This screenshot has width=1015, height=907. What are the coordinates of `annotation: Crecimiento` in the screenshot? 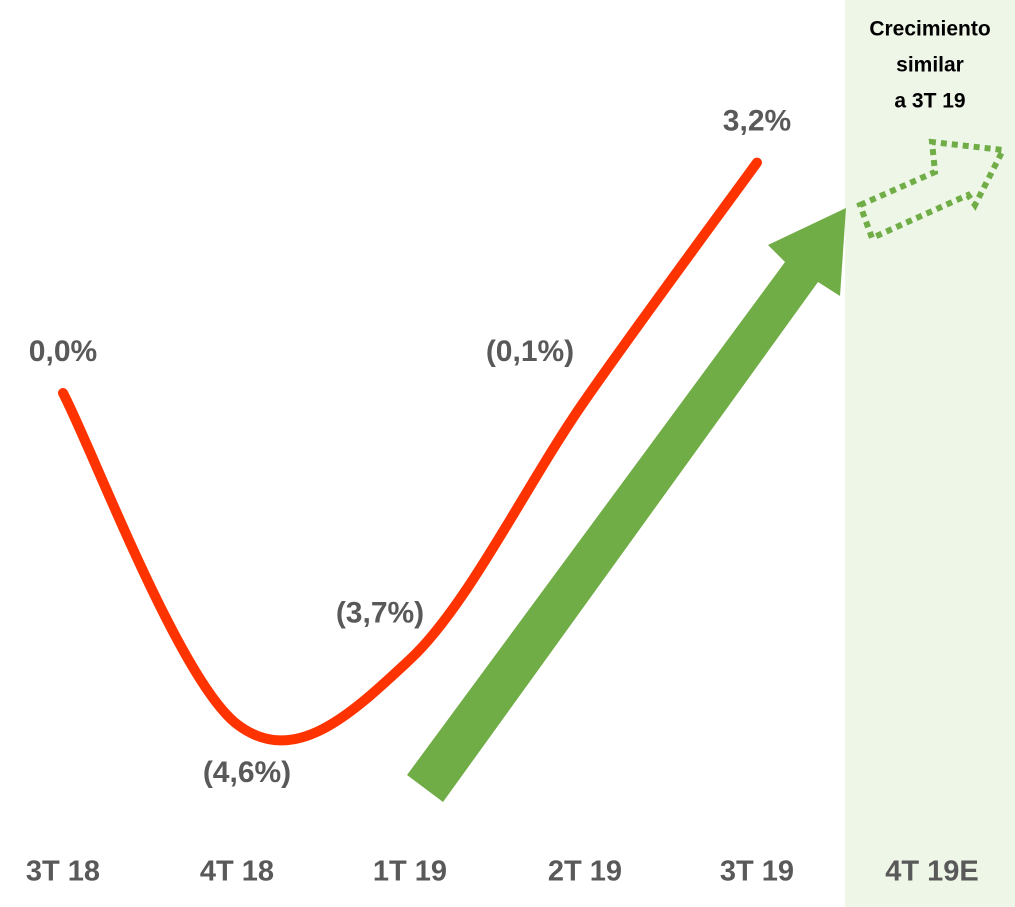 It's located at (929, 29).